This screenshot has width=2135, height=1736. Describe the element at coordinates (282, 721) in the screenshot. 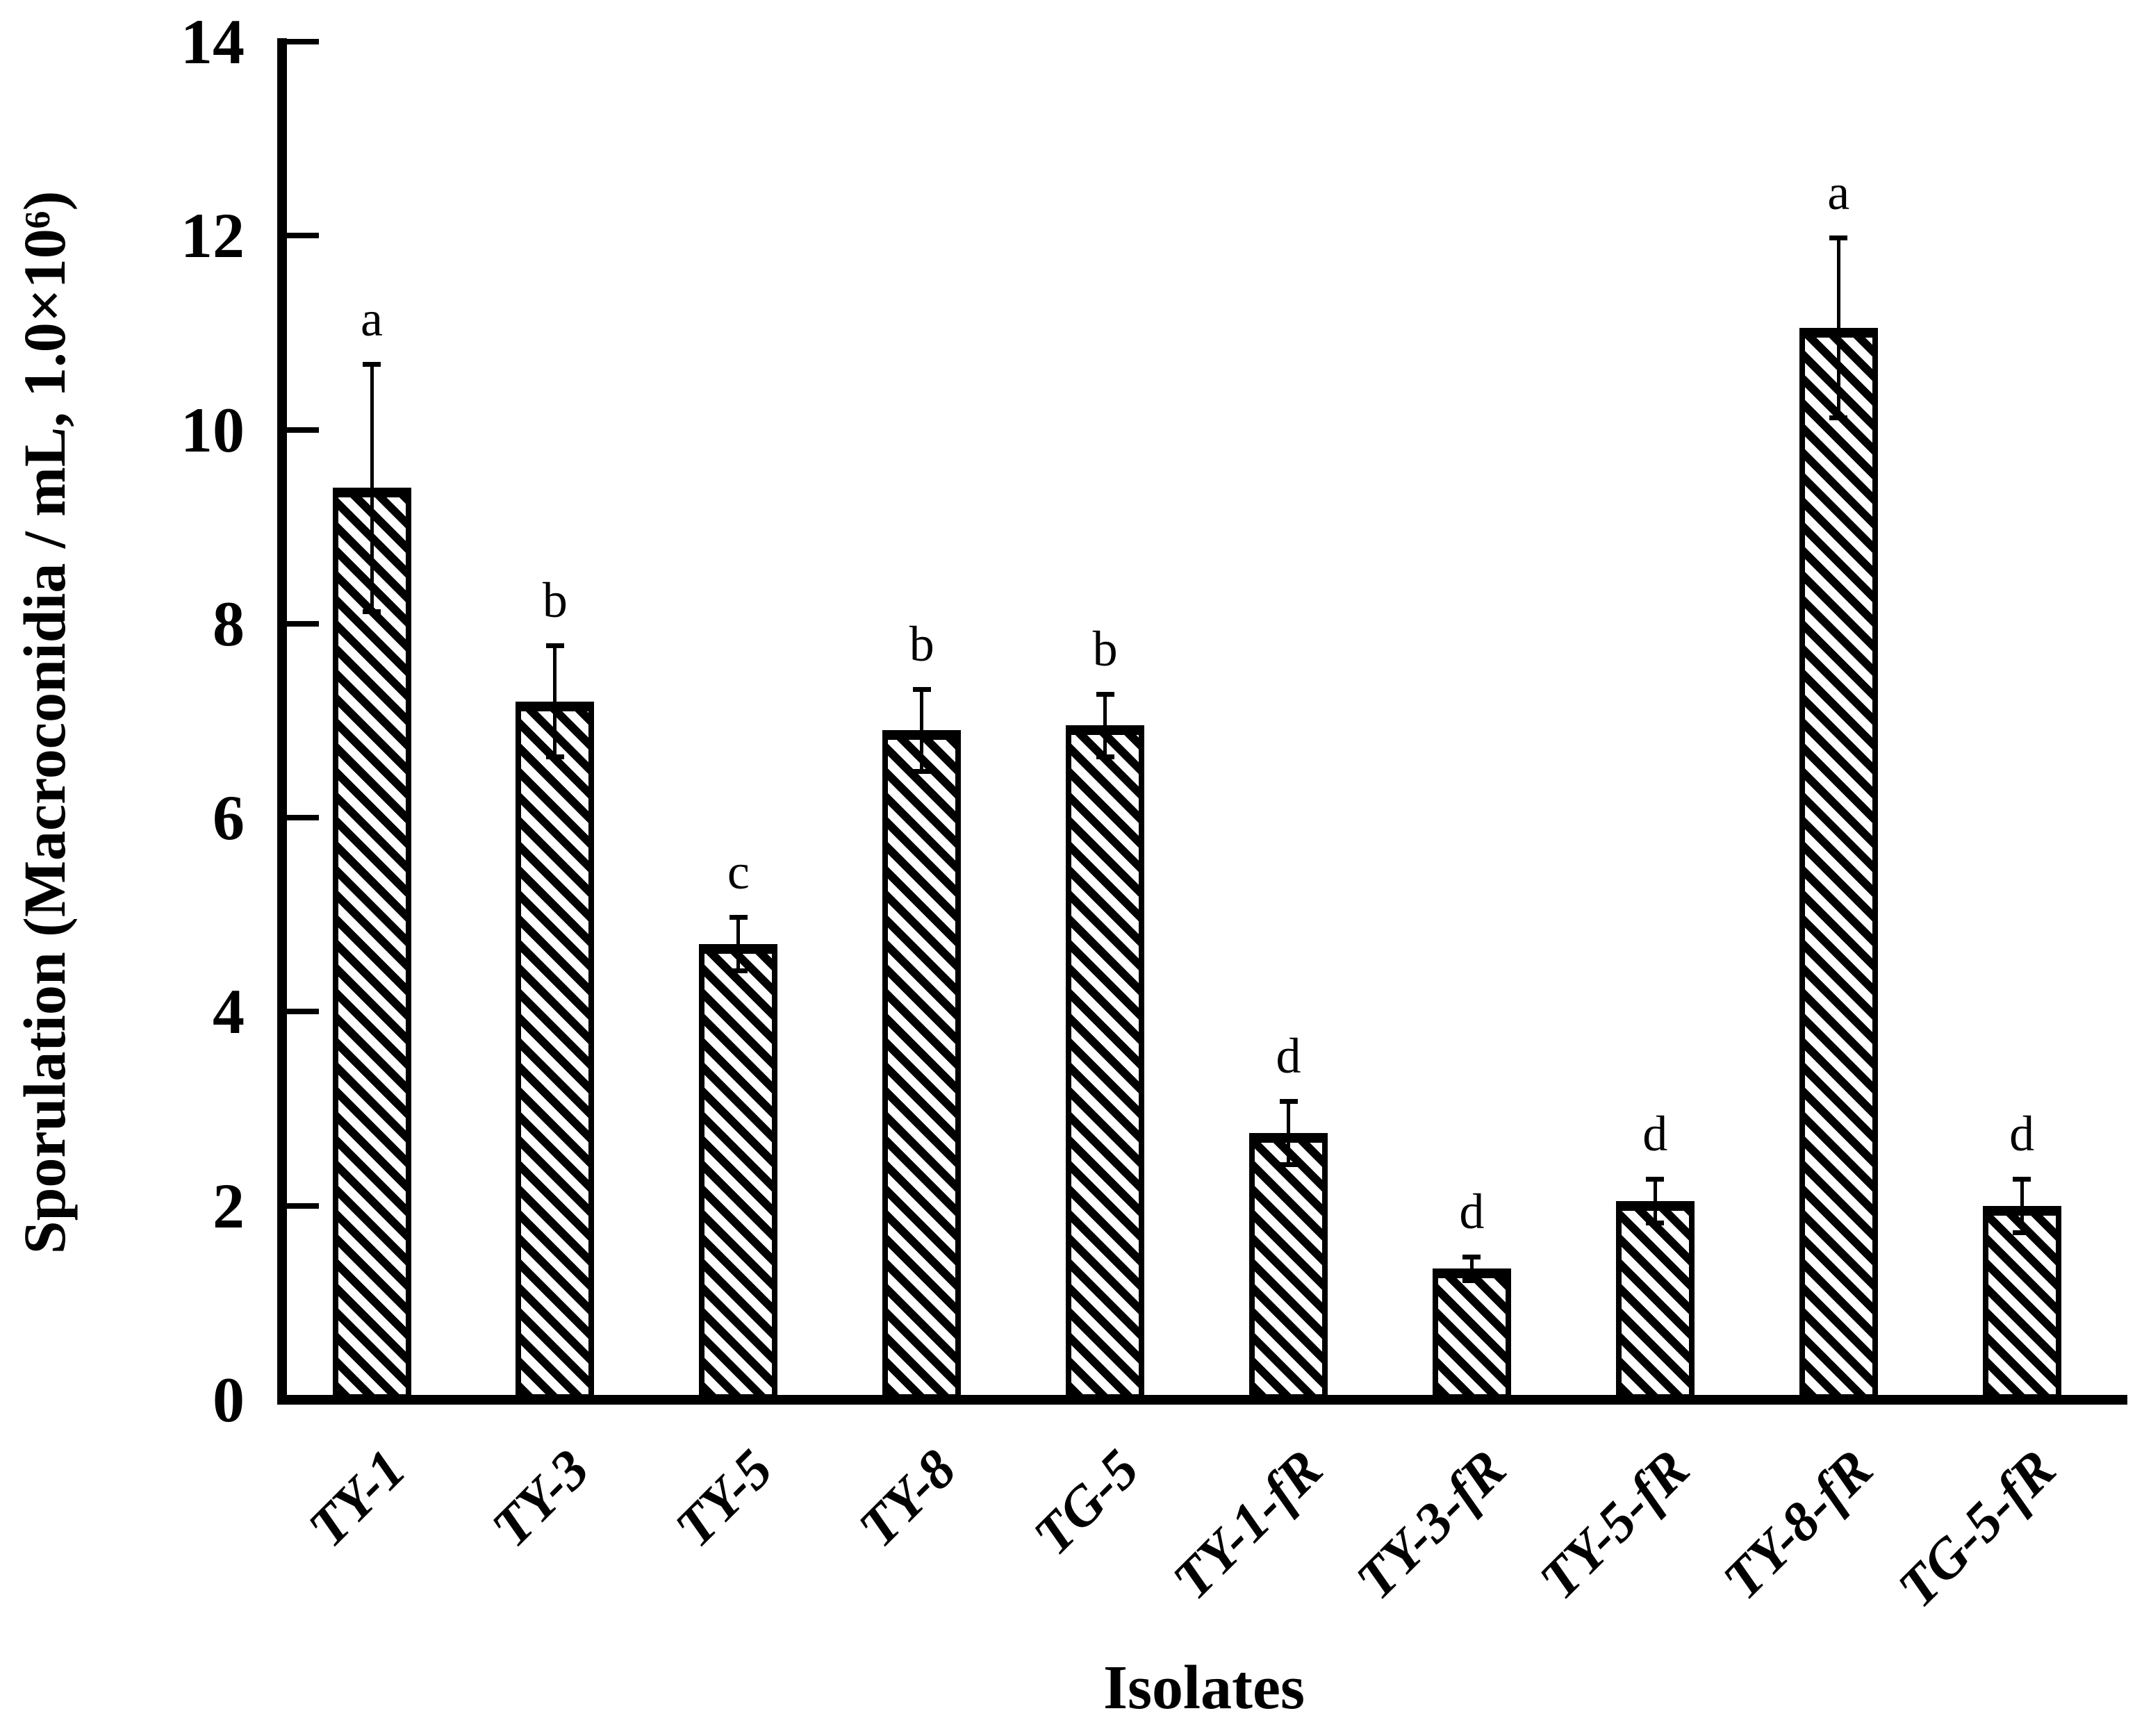

I see `y-axis-line` at that location.